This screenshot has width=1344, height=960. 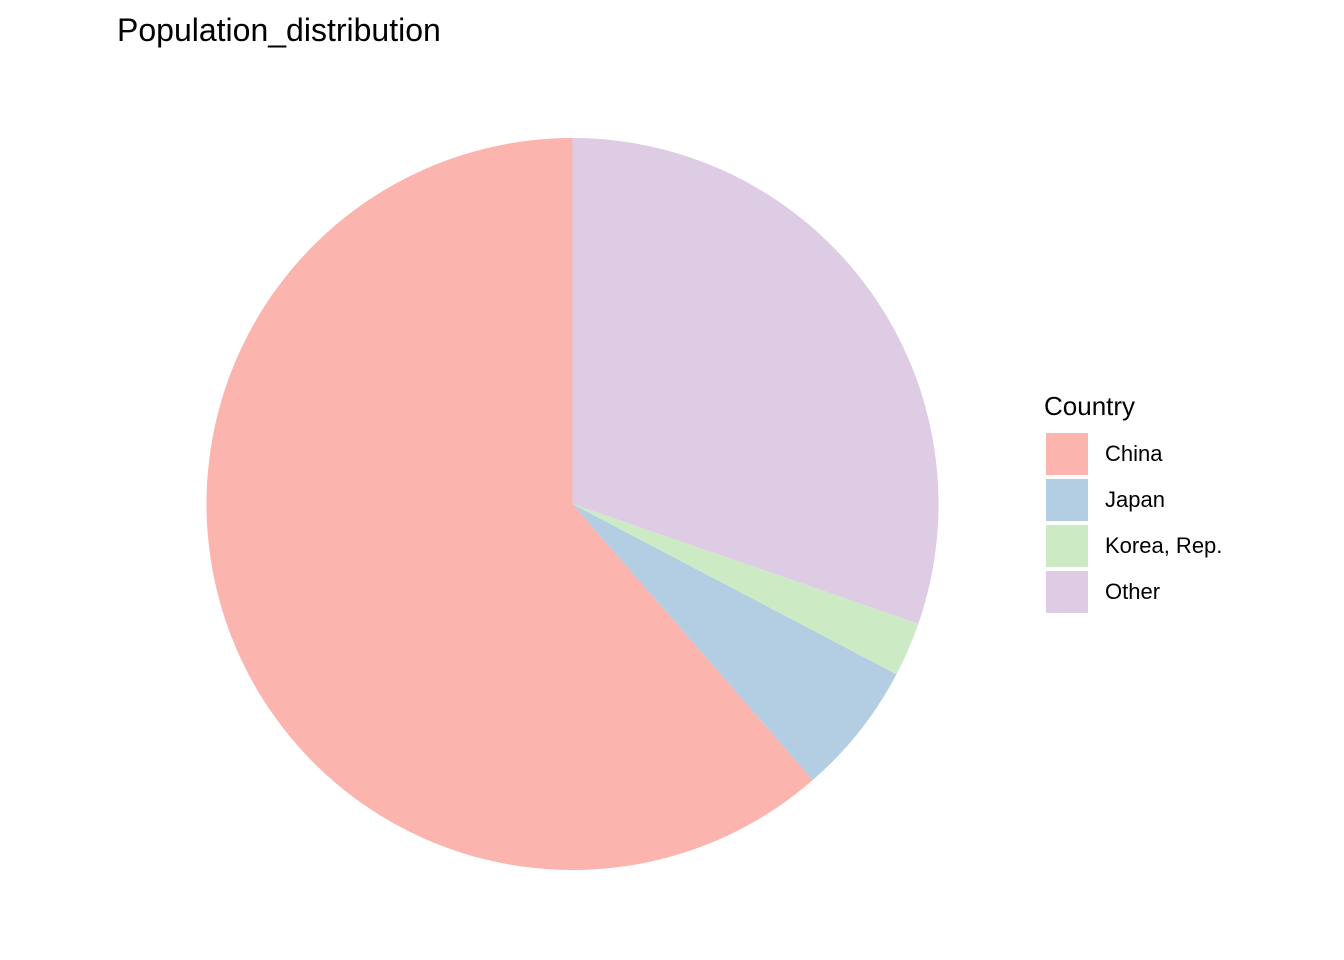 I want to click on legend-label-korea-rep: Korea, Rep., so click(x=1164, y=545).